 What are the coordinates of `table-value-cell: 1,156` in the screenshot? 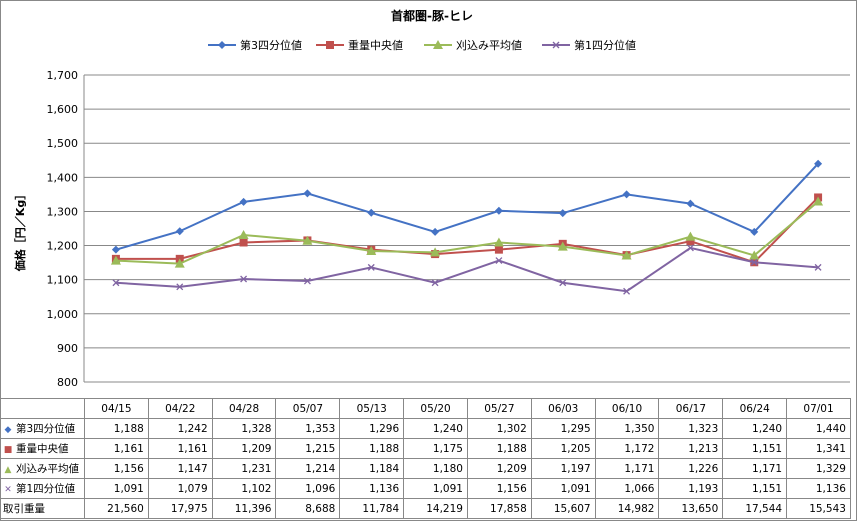 It's located at (499, 488).